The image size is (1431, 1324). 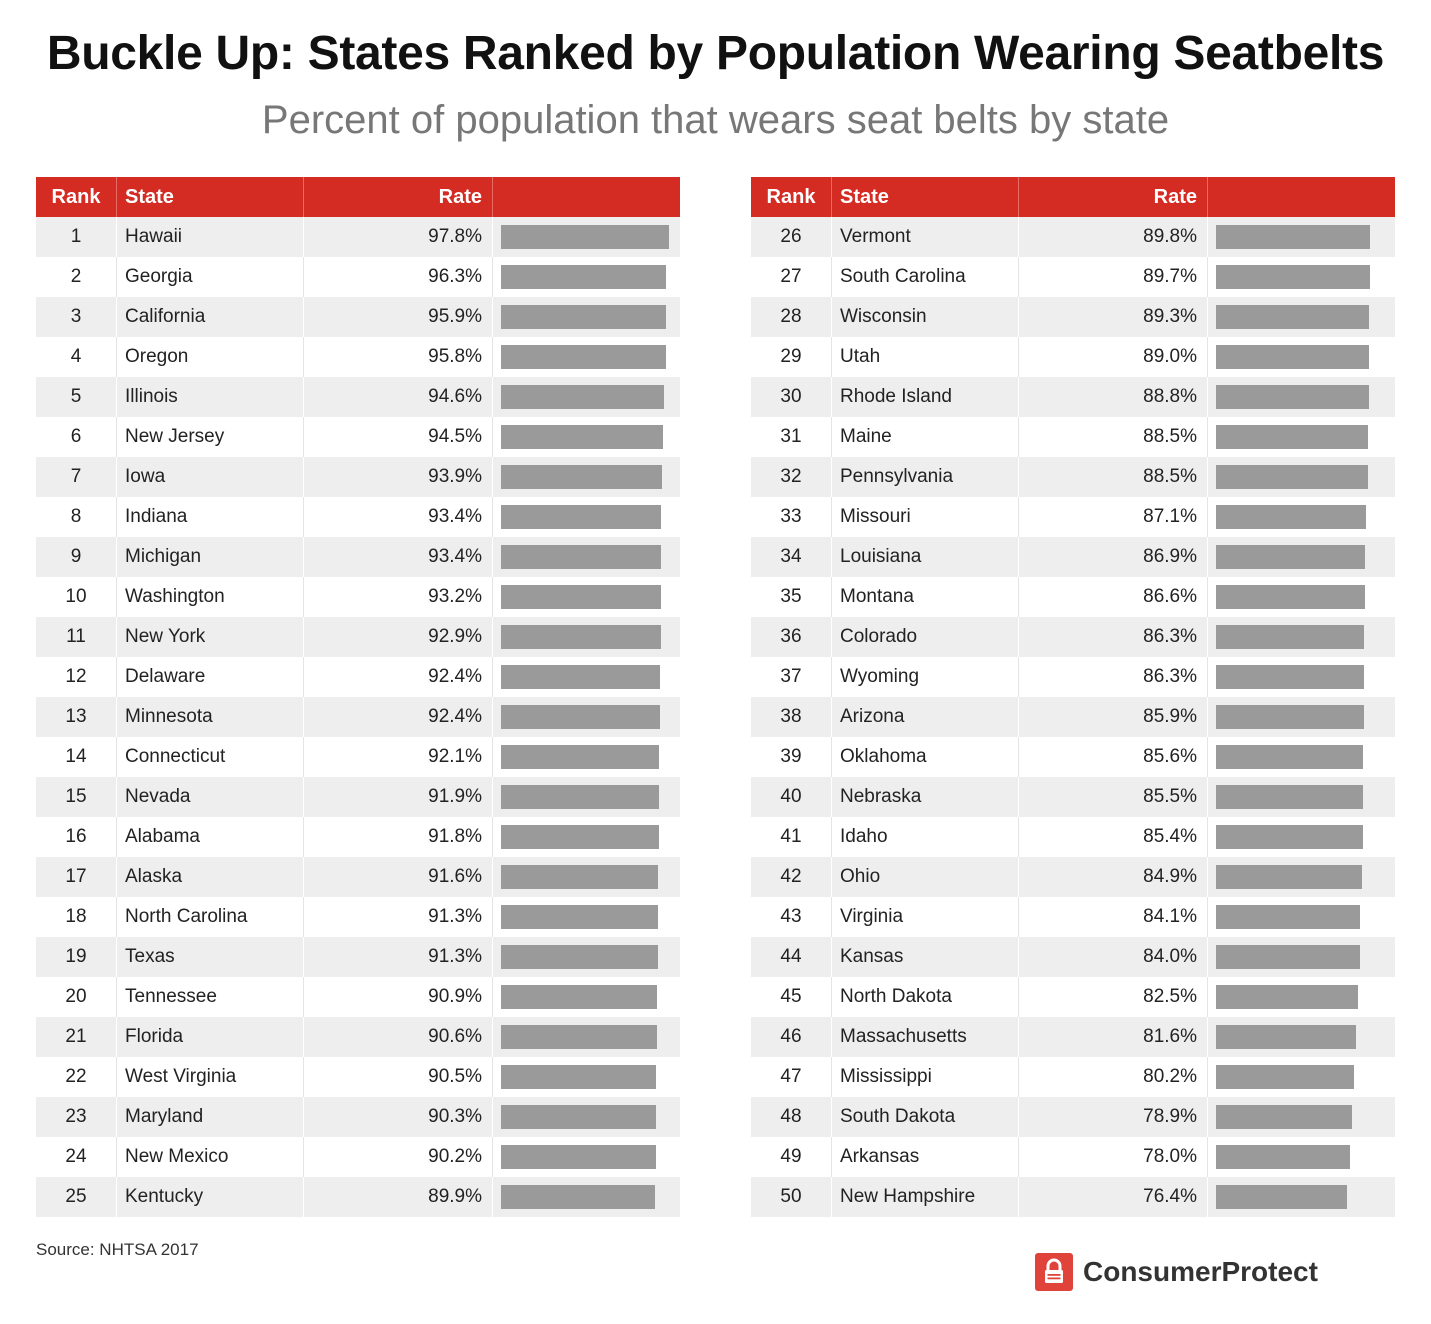 What do you see at coordinates (866, 436) in the screenshot?
I see `state-cell: Maine` at bounding box center [866, 436].